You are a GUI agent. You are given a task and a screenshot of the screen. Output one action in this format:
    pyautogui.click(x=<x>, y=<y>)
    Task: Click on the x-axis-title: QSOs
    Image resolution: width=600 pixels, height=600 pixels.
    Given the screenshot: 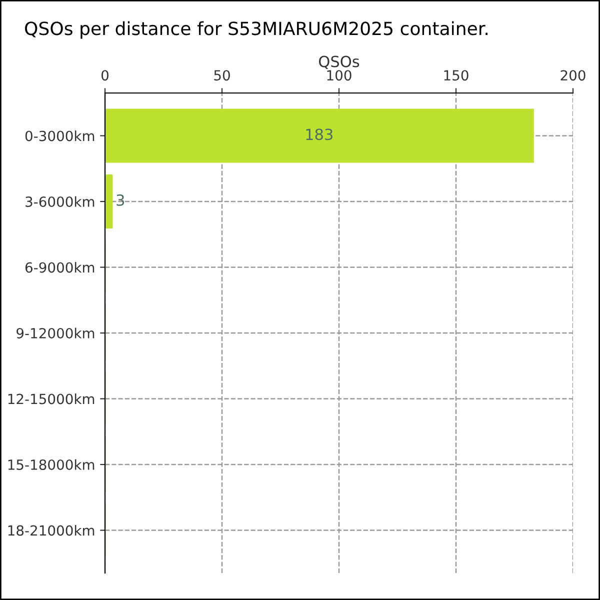 What is the action you would take?
    pyautogui.click(x=339, y=63)
    